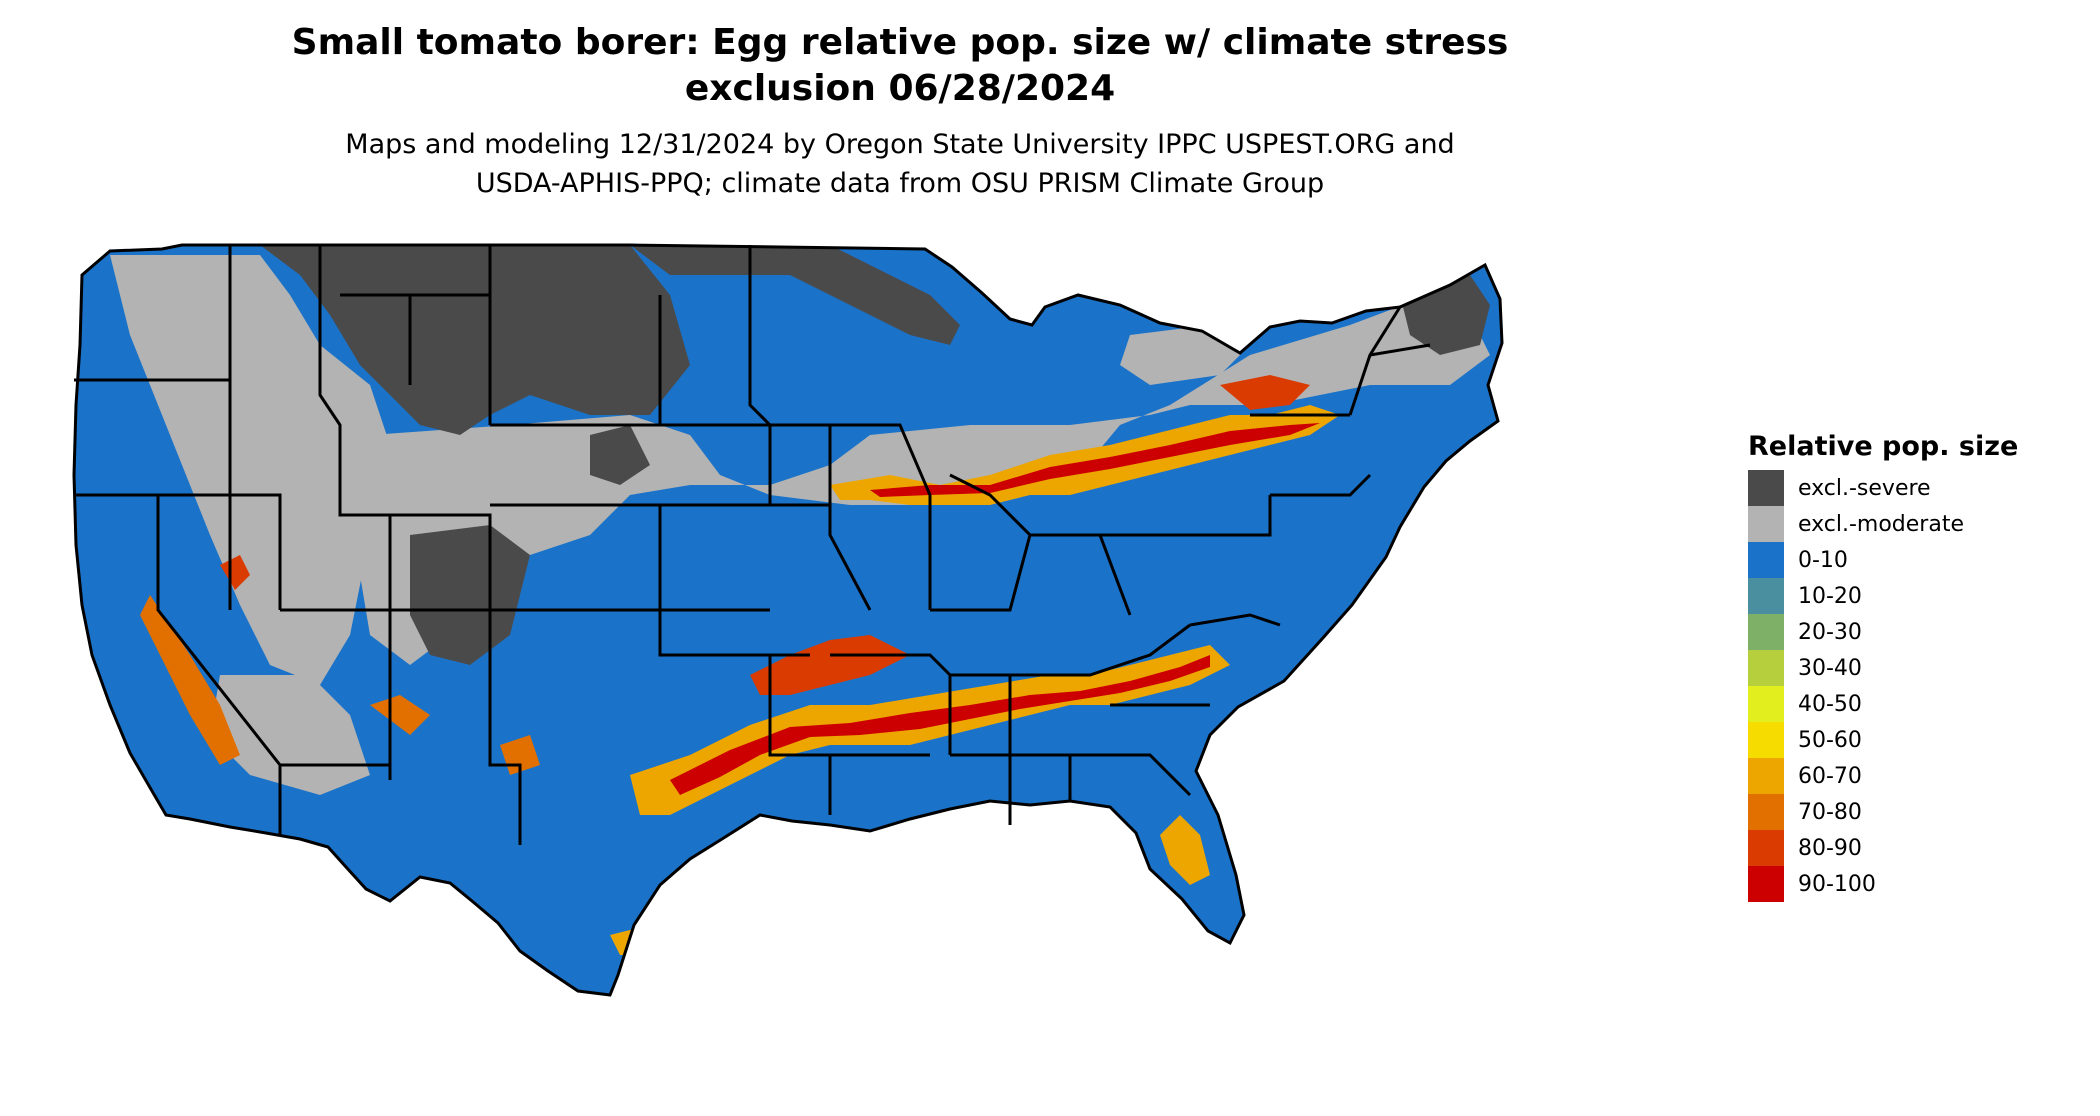 The width and height of the screenshot is (2100, 1116). I want to click on legend-item: 60-70, so click(1913, 776).